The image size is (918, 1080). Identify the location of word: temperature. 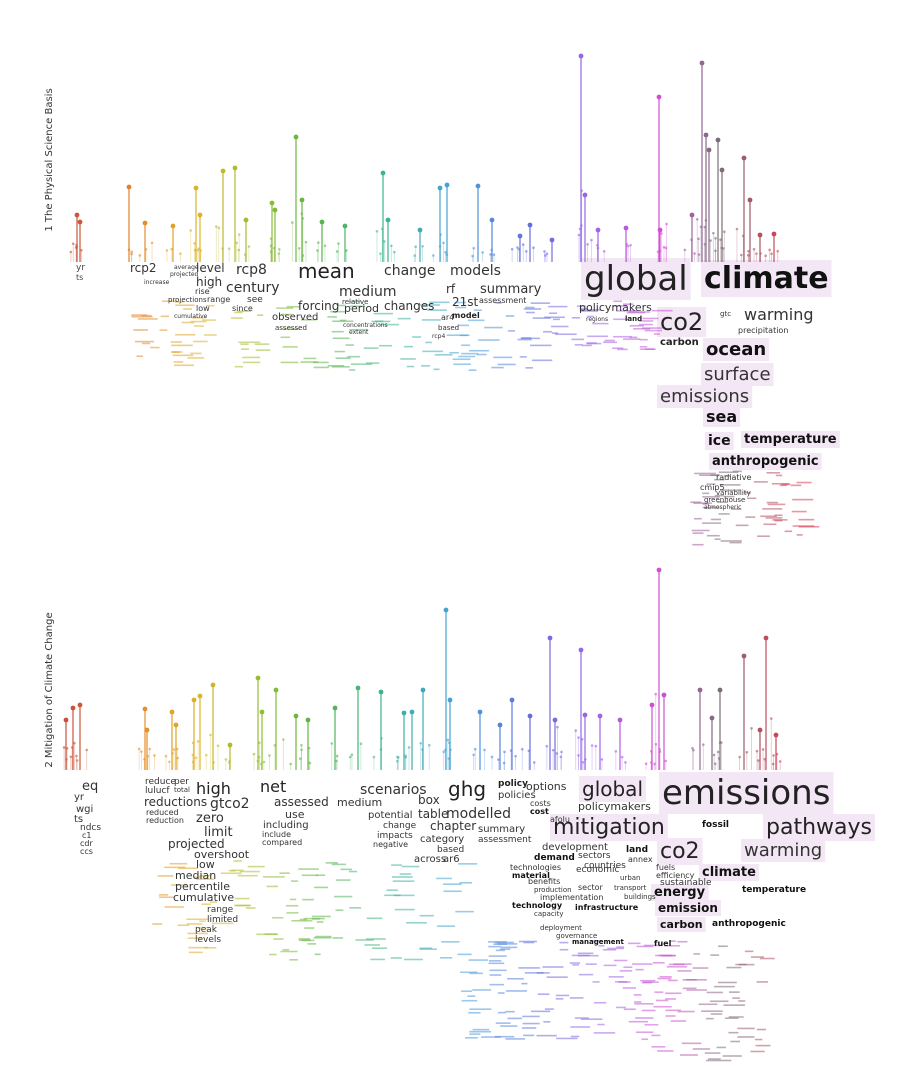
(790, 439).